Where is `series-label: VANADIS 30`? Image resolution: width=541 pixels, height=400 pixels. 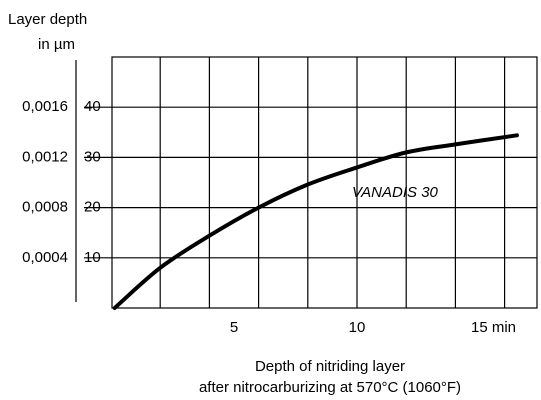 series-label: VANADIS 30 is located at coordinates (395, 192).